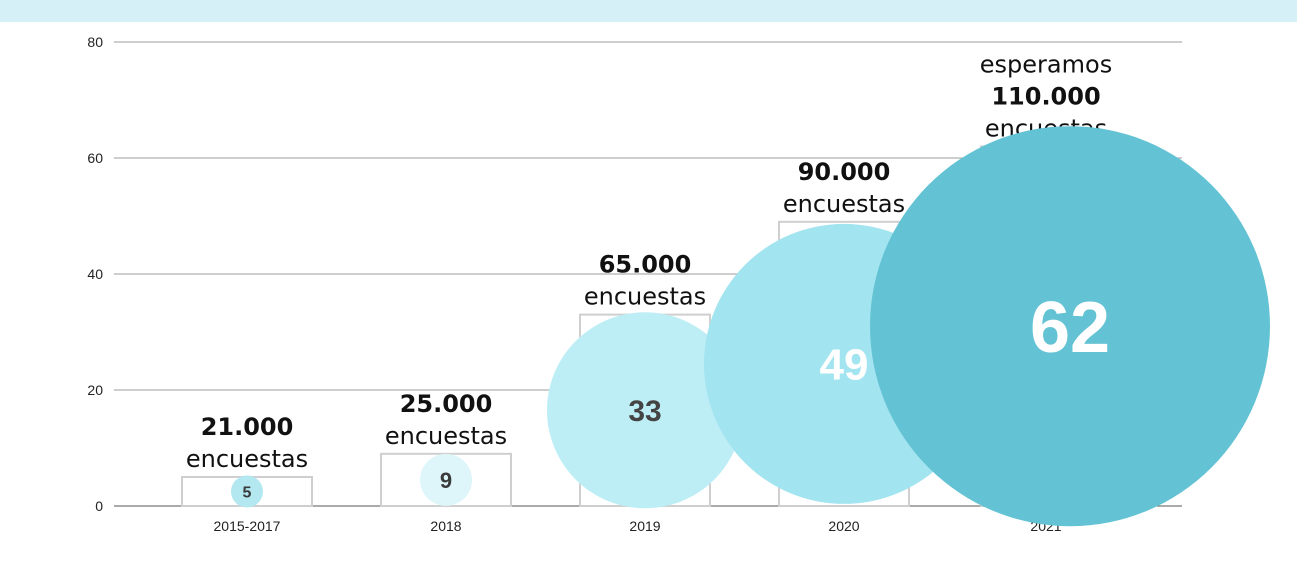  What do you see at coordinates (247, 427) in the screenshot?
I see `annotation-line: 21.000` at bounding box center [247, 427].